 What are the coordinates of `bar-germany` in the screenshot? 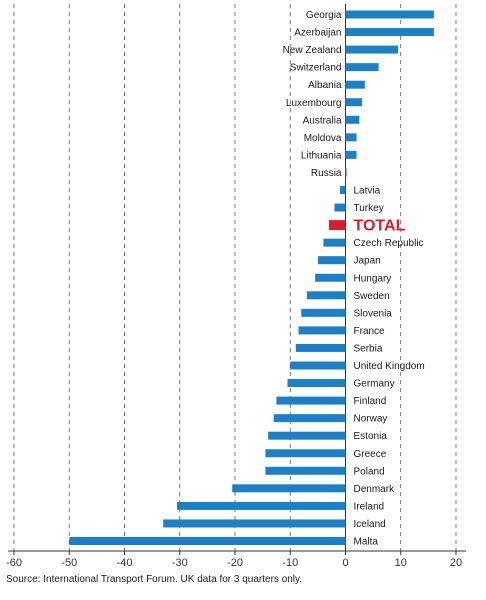 It's located at (316, 383).